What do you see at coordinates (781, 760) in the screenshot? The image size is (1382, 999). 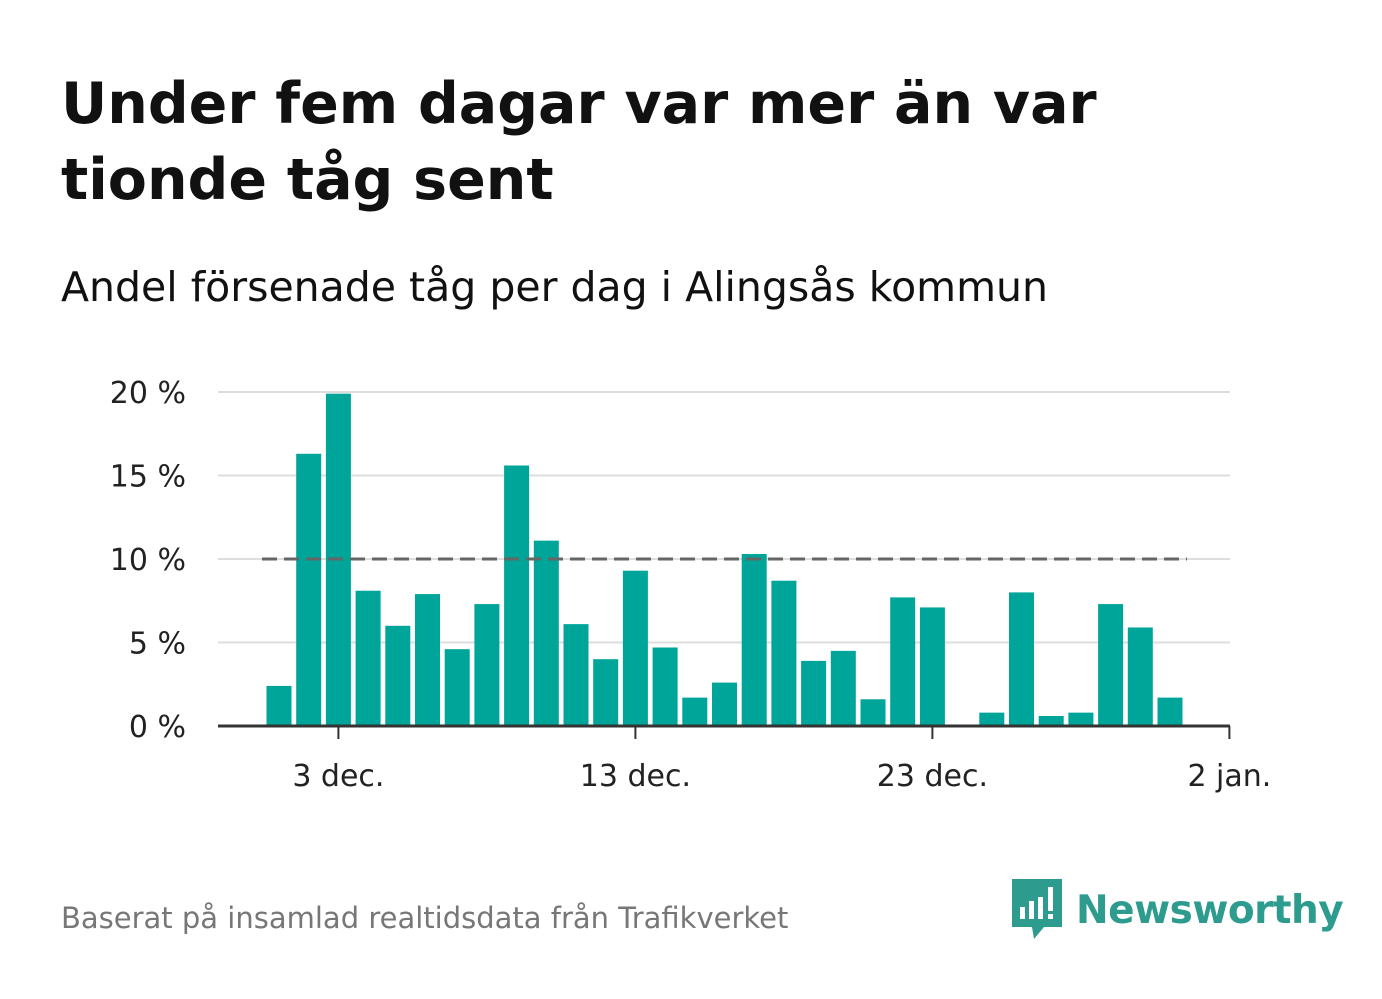 I see `x-axis-ticks: 3 dec. 13 dec. 23 dec. 2 jan.` at bounding box center [781, 760].